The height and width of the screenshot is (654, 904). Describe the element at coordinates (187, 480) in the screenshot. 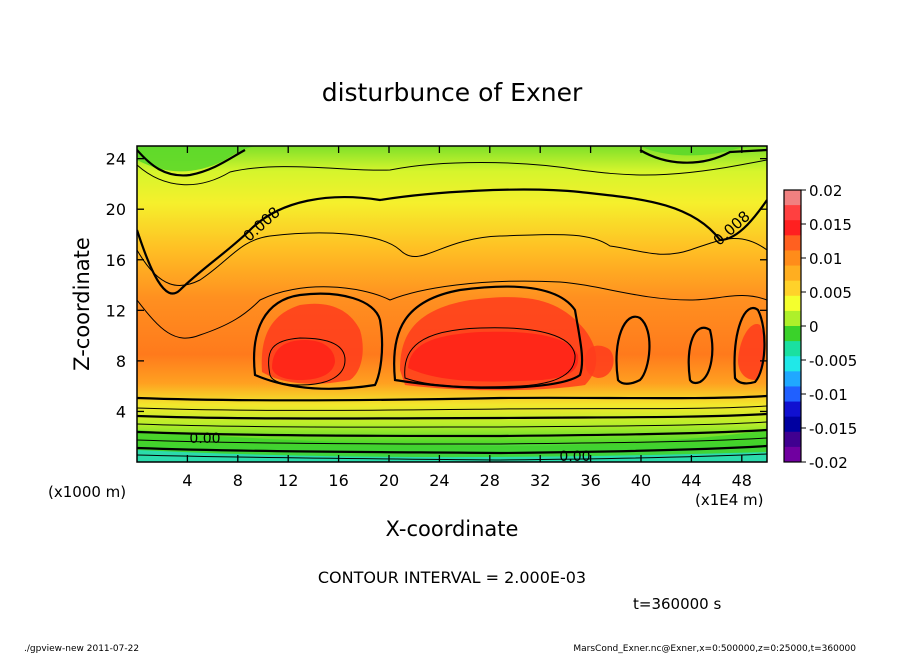

I see `x-tick-label: 4` at that location.